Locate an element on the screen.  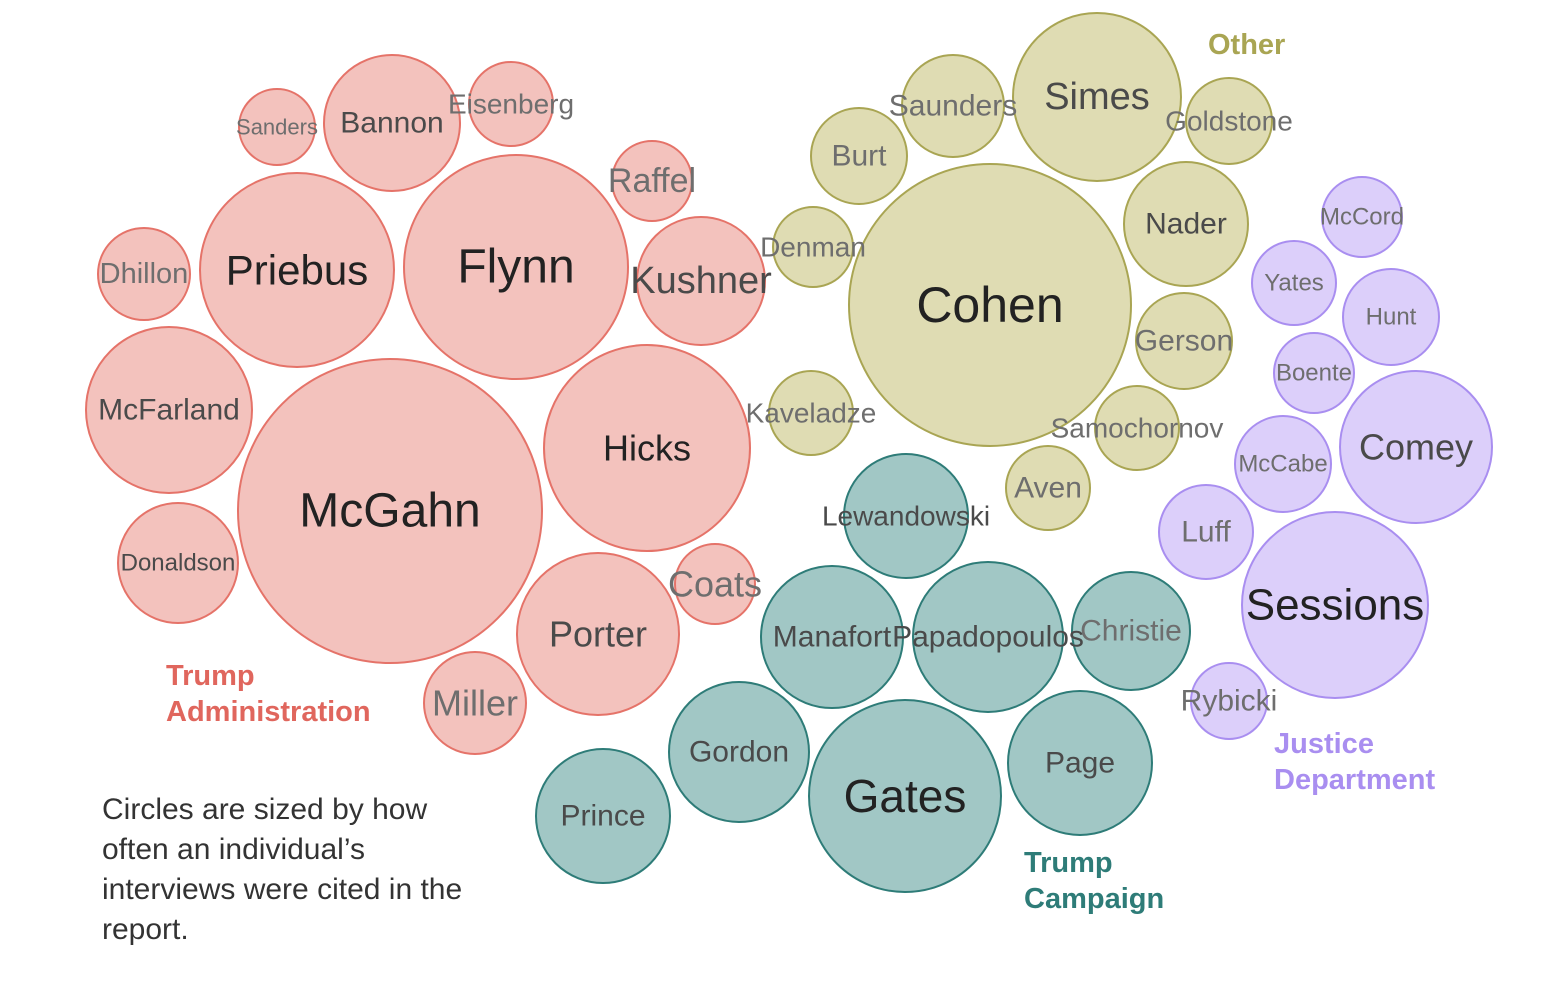
bubble-label-samochornov: Samochornov is located at coordinates (1137, 428).